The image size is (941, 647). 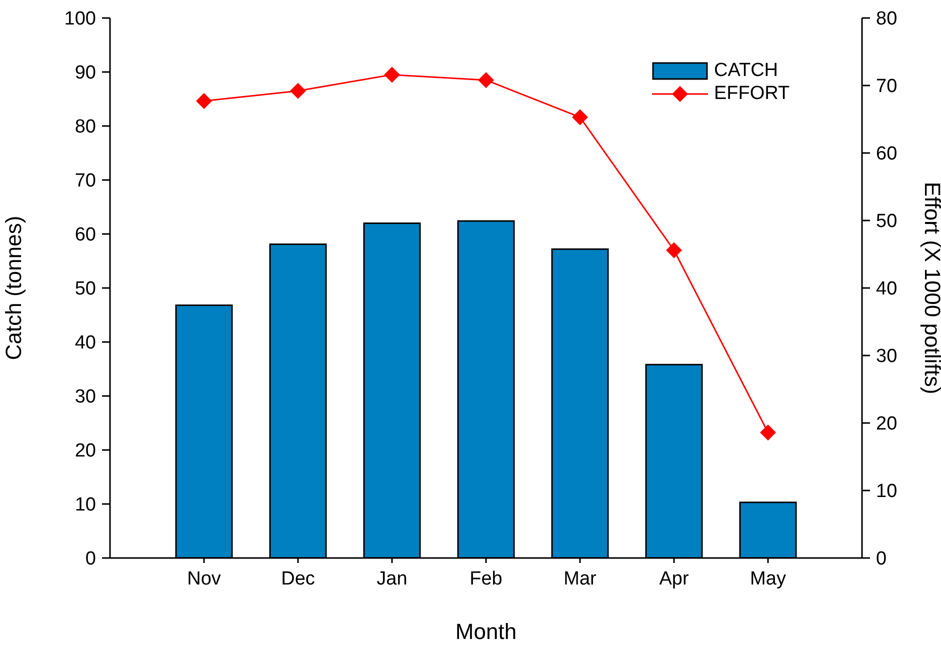 What do you see at coordinates (85, 235) in the screenshot?
I see `y-tick-label: 60` at bounding box center [85, 235].